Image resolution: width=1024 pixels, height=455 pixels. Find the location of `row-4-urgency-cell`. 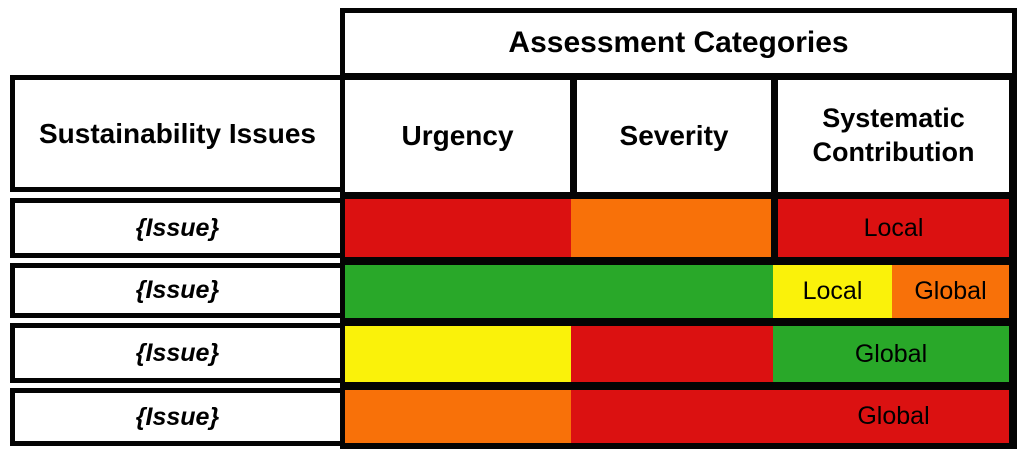

row-4-urgency-cell is located at coordinates (458, 416).